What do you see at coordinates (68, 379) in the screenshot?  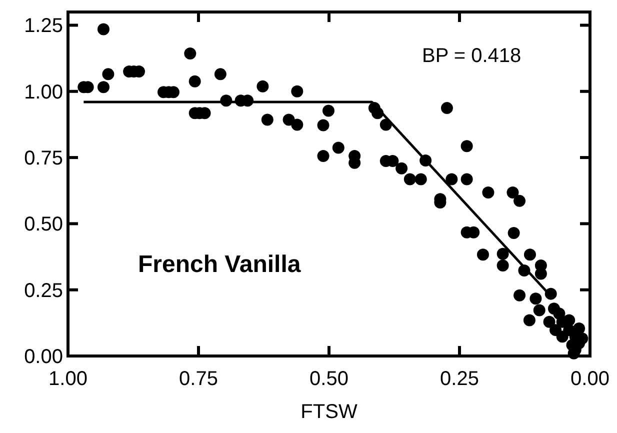 I see `x-tick-label: 1.00` at bounding box center [68, 379].